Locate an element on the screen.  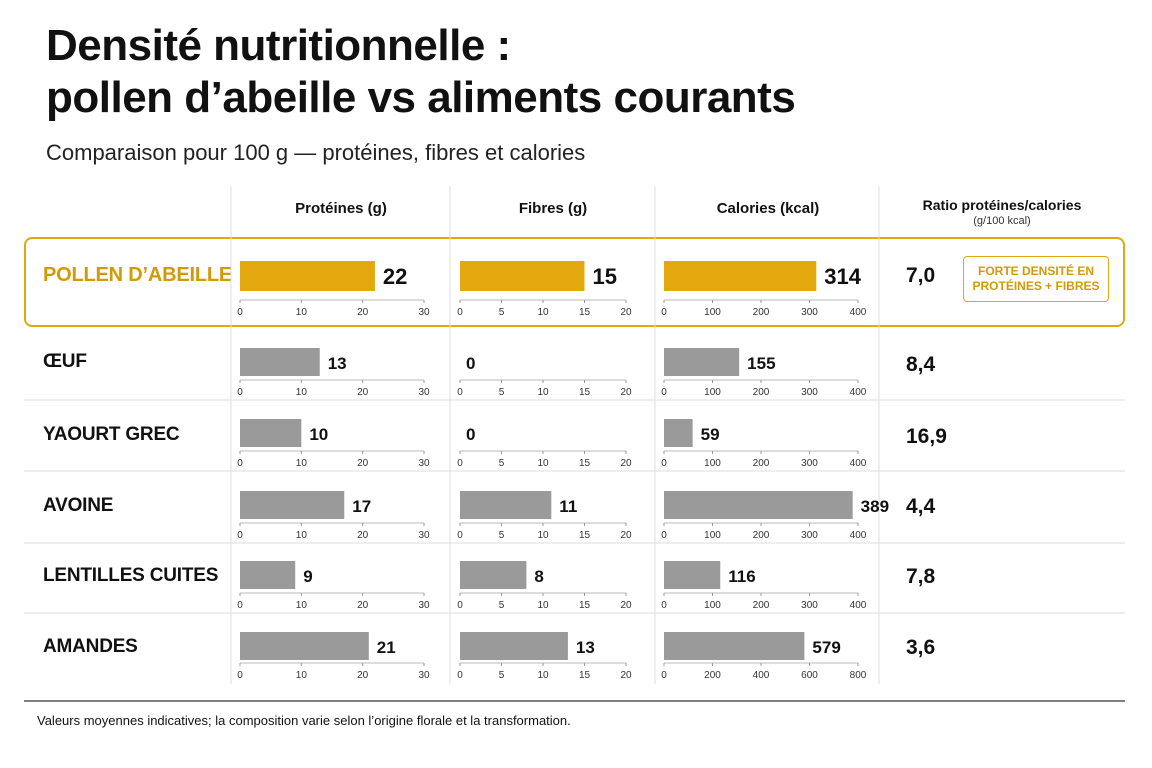
ratio-header-label: Ratio protéines/calories is located at coordinates (1002, 205).